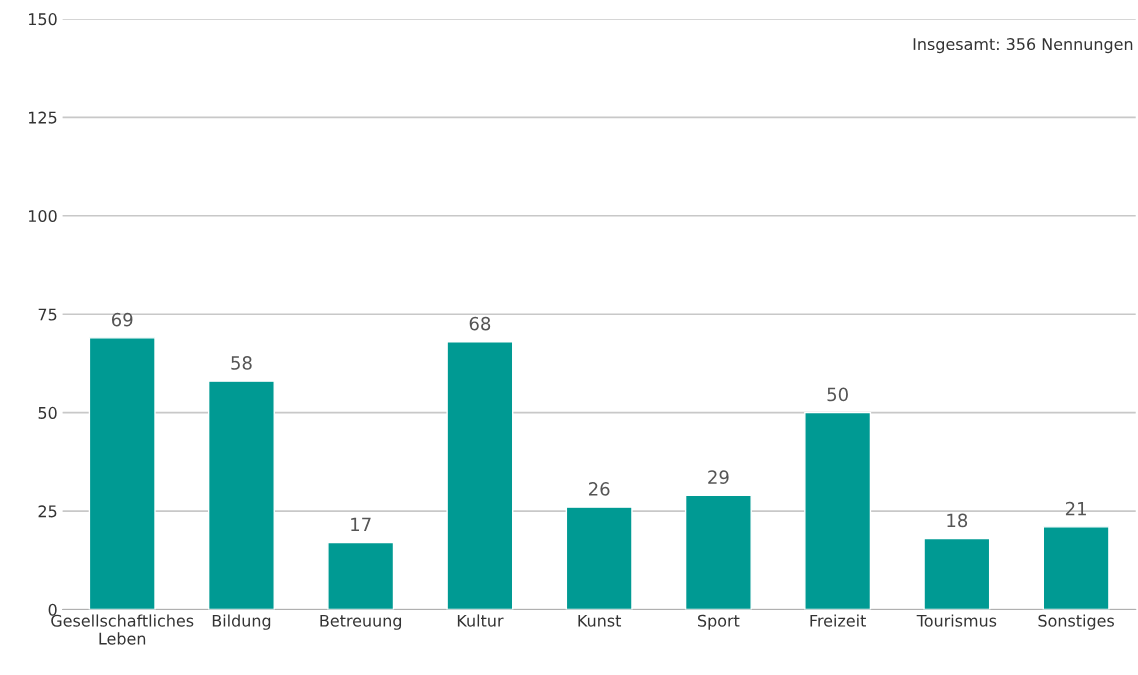  I want to click on y-tick-label: 75, so click(47, 314).